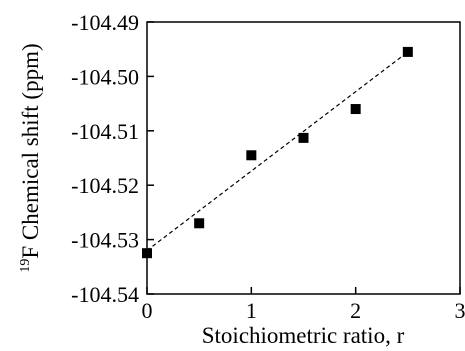  Describe the element at coordinates (105, 240) in the screenshot. I see `y-tick-label: -104.53` at that location.